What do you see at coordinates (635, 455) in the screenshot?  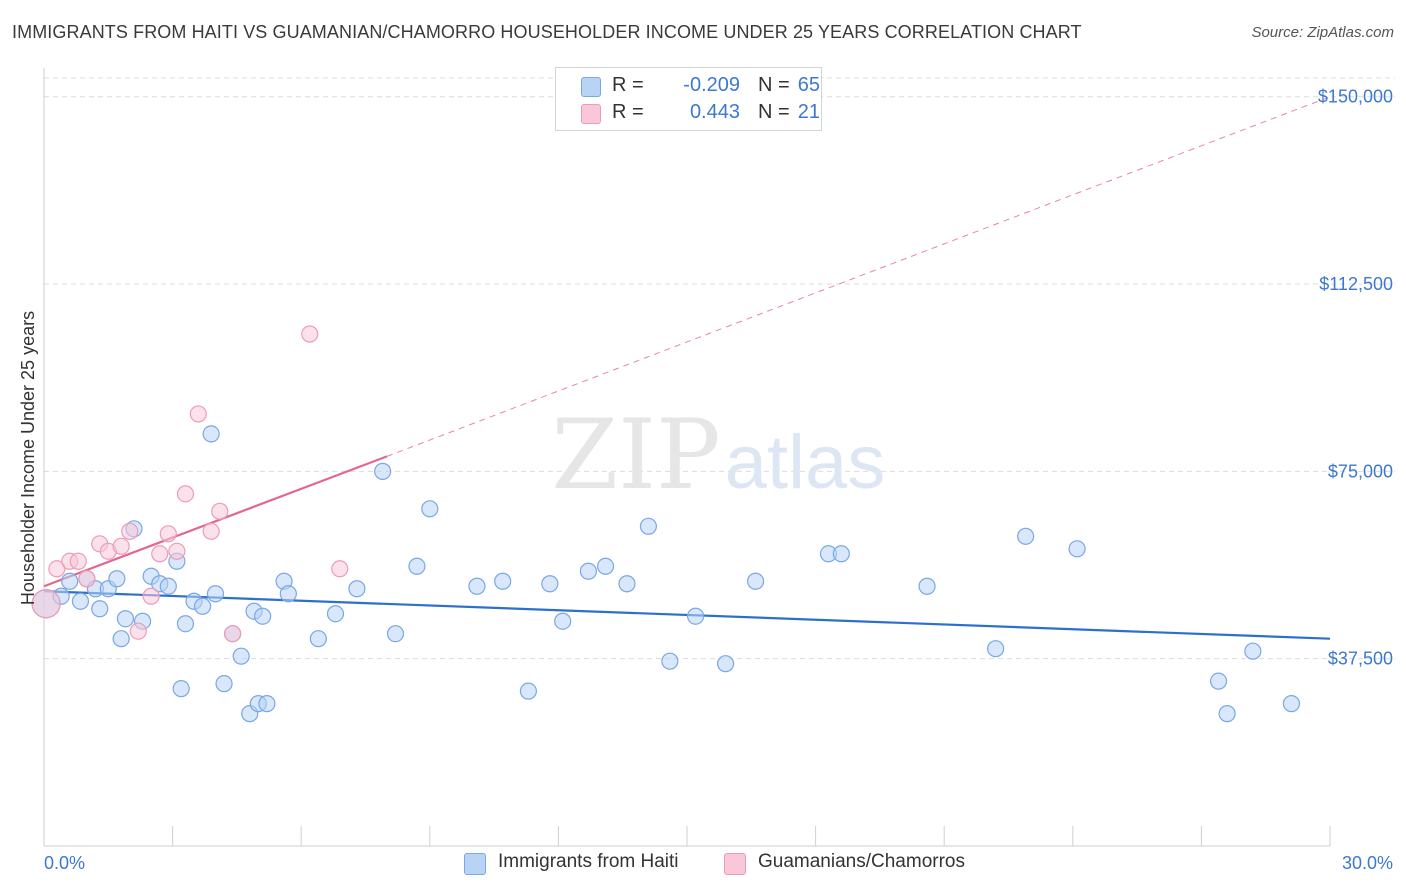 I see `watermark-zip: ZIP` at bounding box center [635, 455].